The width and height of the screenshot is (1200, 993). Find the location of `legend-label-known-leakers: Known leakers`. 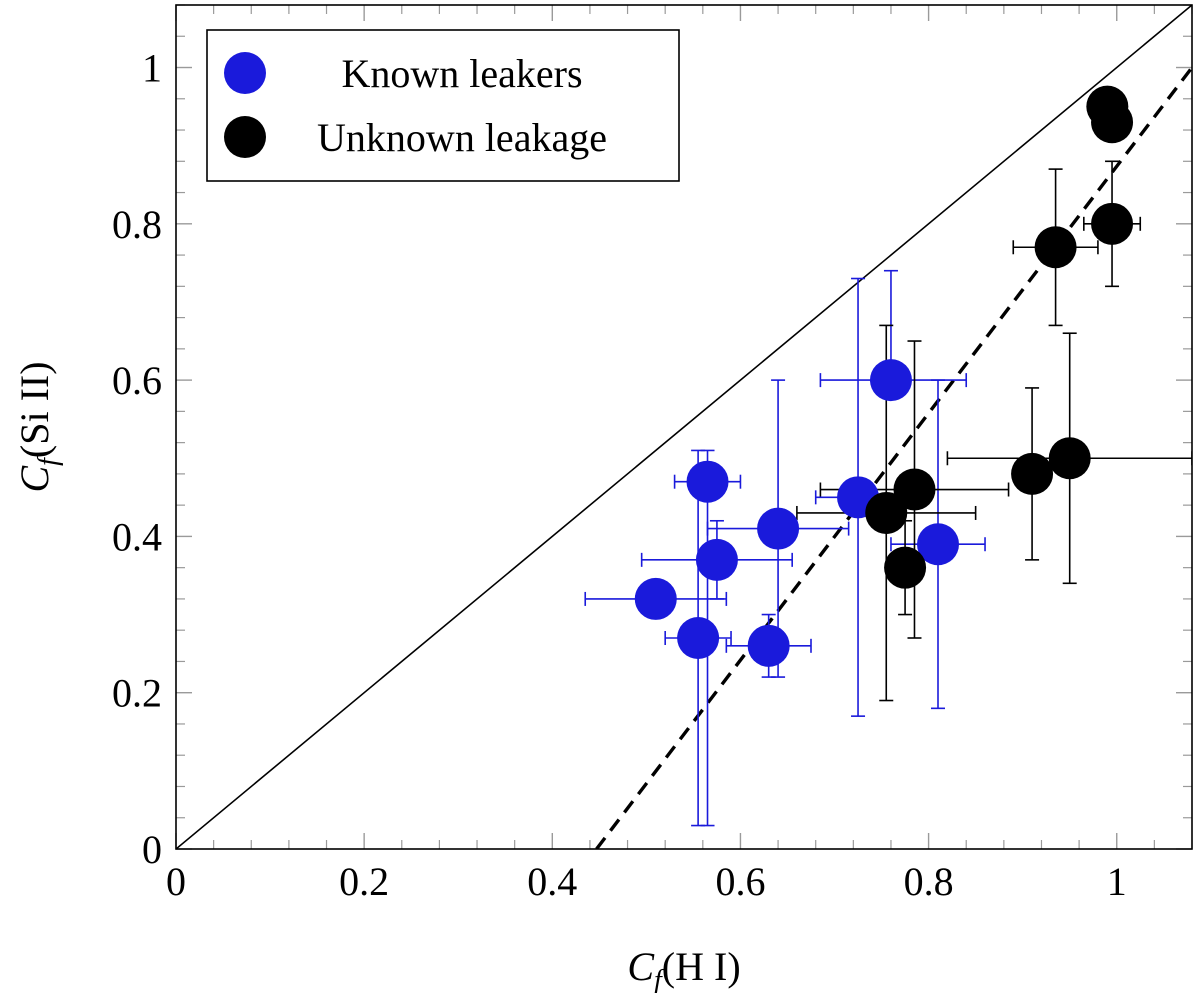

legend-label-known-leakers: Known leakers is located at coordinates (461, 73).